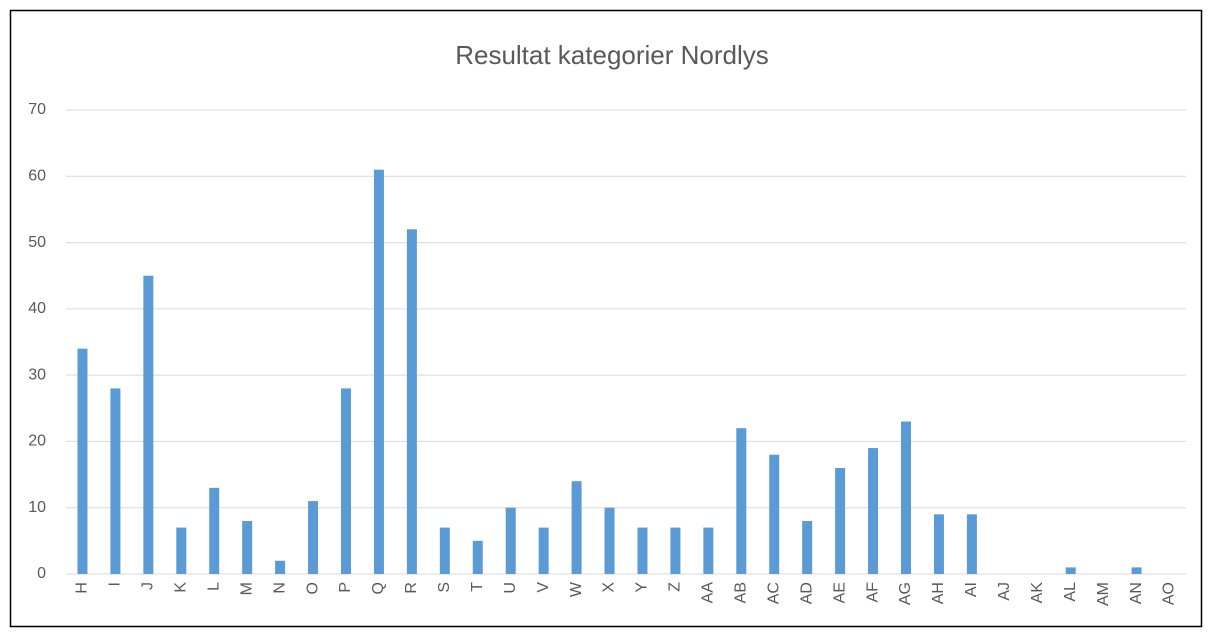 The width and height of the screenshot is (1212, 637). Describe the element at coordinates (1037, 593) in the screenshot. I see `x-tick-label: AK` at that location.